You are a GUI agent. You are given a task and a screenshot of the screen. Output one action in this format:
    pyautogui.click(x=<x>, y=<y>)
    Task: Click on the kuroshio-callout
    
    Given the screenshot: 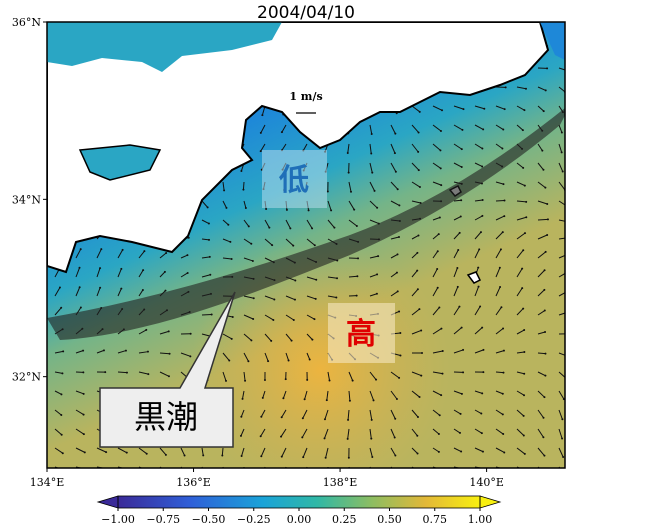 What is the action you would take?
    pyautogui.click(x=167, y=369)
    